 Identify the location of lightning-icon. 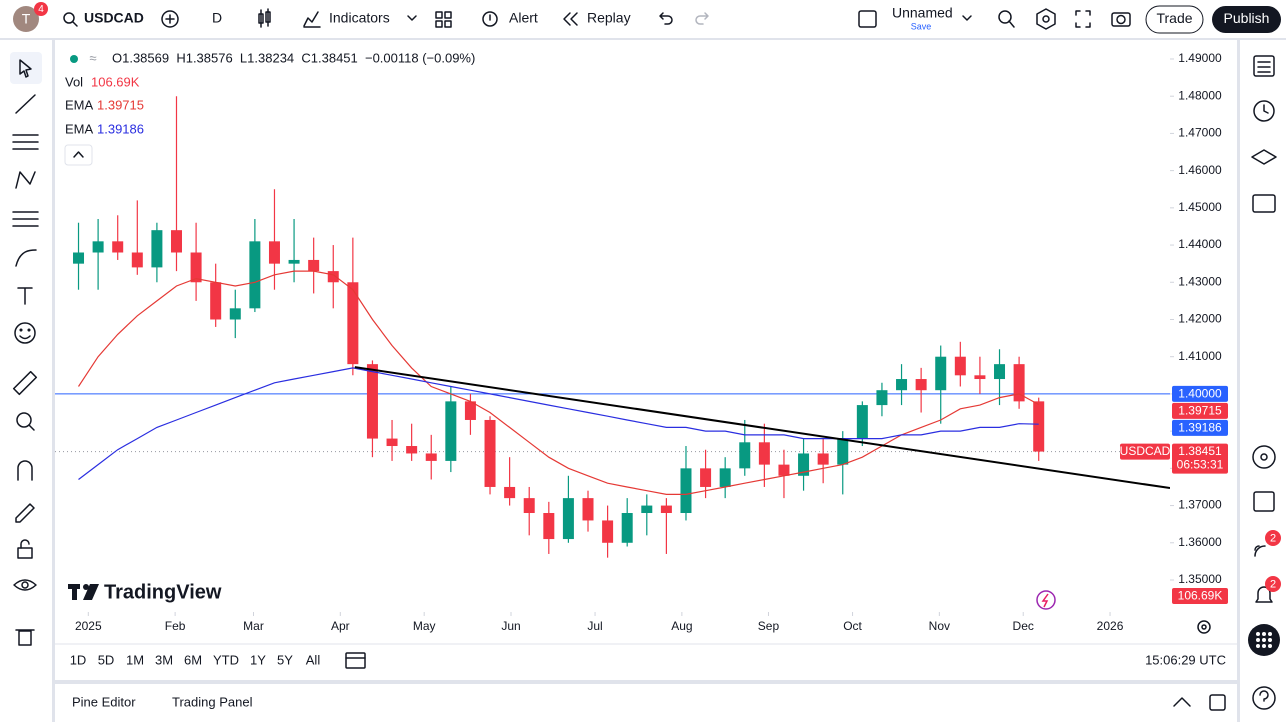
(1046, 600).